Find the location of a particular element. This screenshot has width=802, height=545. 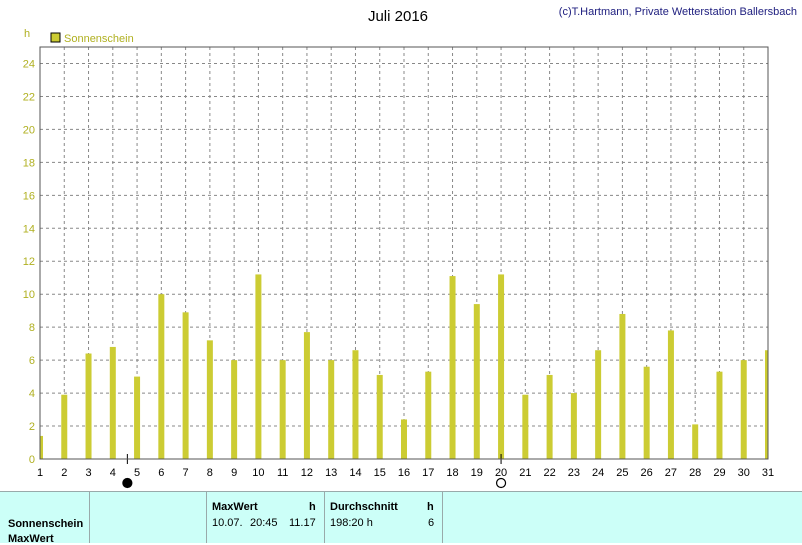

x-tick-label: 11 is located at coordinates (282, 473).